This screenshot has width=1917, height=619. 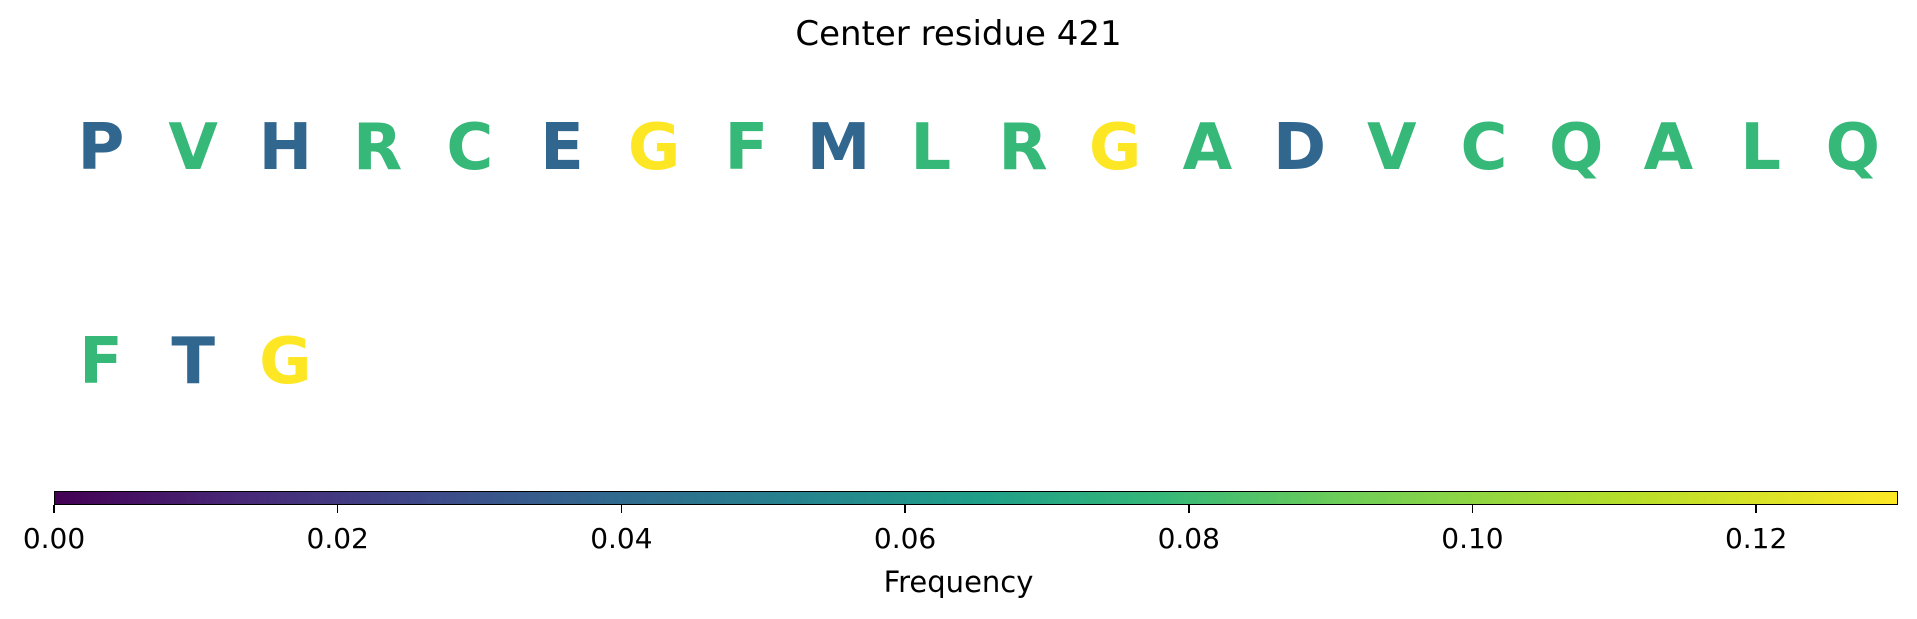 What do you see at coordinates (905, 538) in the screenshot?
I see `colorbar-tick-label: 0.06` at bounding box center [905, 538].